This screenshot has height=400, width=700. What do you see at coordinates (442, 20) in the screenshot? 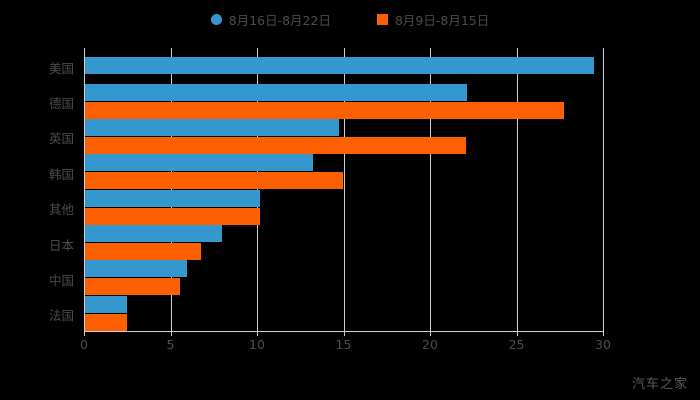
I see `legend-label-orange: 8月9日-8月15日` at bounding box center [442, 20].